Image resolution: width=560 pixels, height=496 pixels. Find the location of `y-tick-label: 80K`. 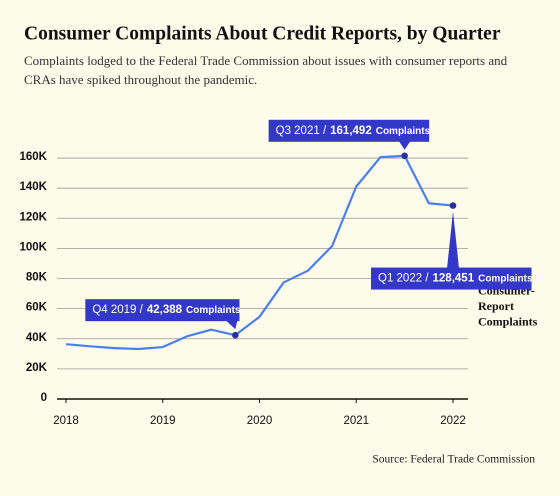

y-tick-label: 80K is located at coordinates (37, 278).